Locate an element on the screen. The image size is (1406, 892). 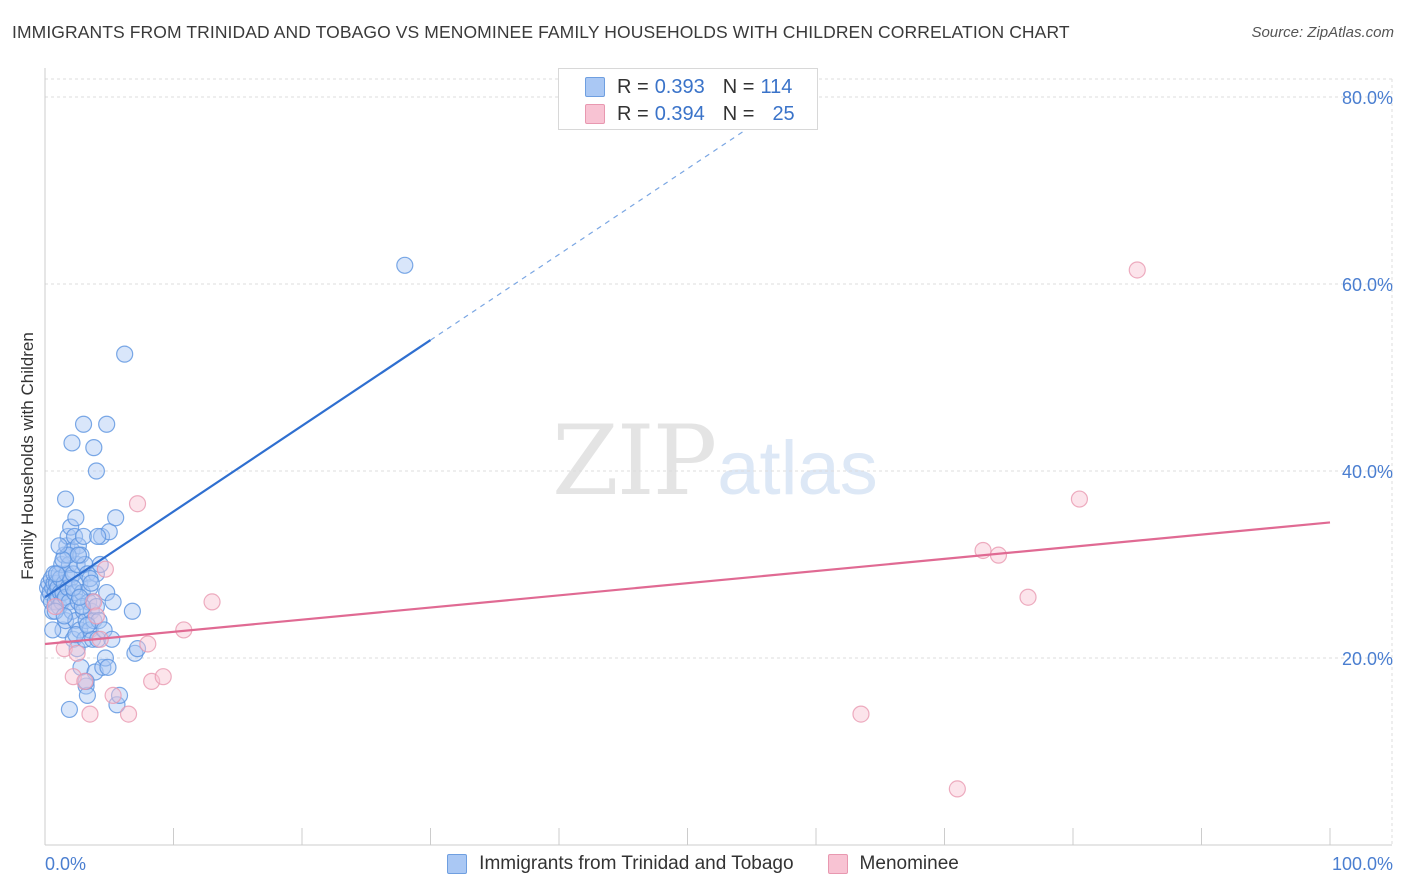
x-tick-label: 100.0% is located at coordinates (1362, 864).